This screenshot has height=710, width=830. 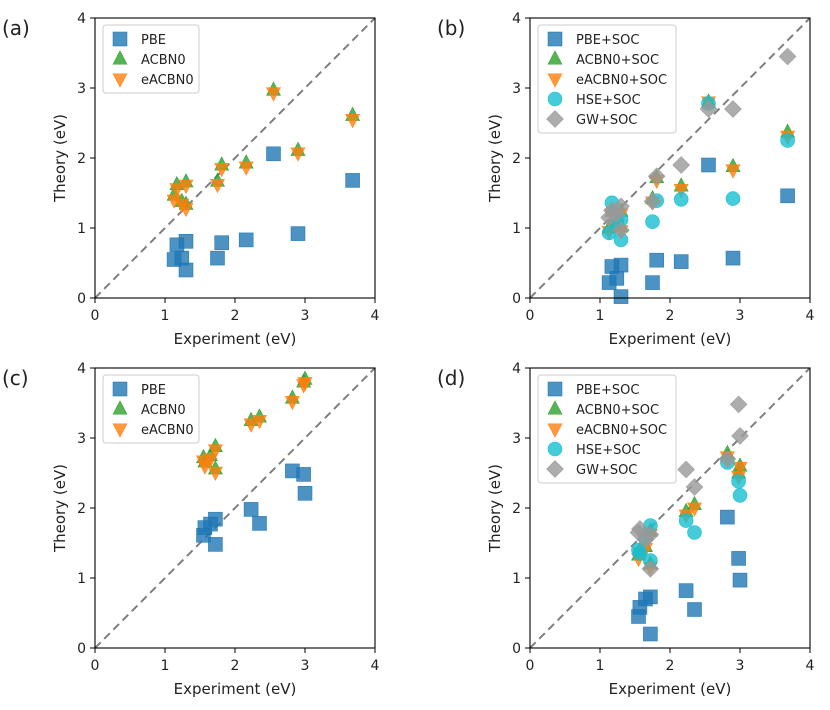 I want to click on legend-label: eACBN0+SOC, so click(x=621, y=80).